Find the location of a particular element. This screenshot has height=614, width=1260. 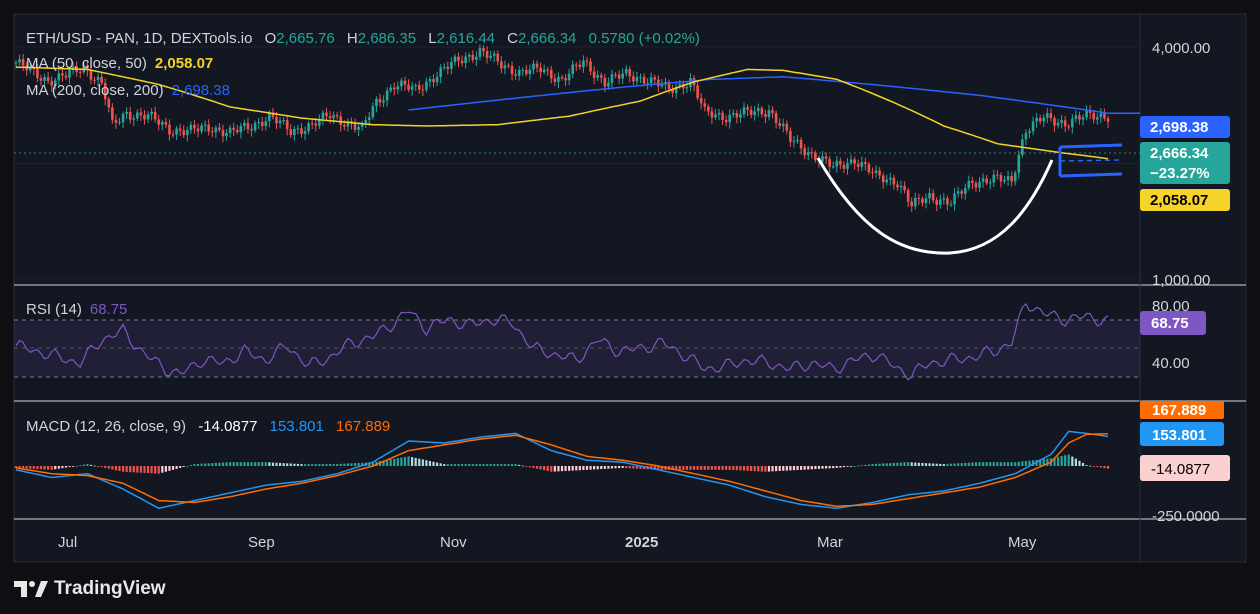

hist-tag-bg is located at coordinates (1185, 468).